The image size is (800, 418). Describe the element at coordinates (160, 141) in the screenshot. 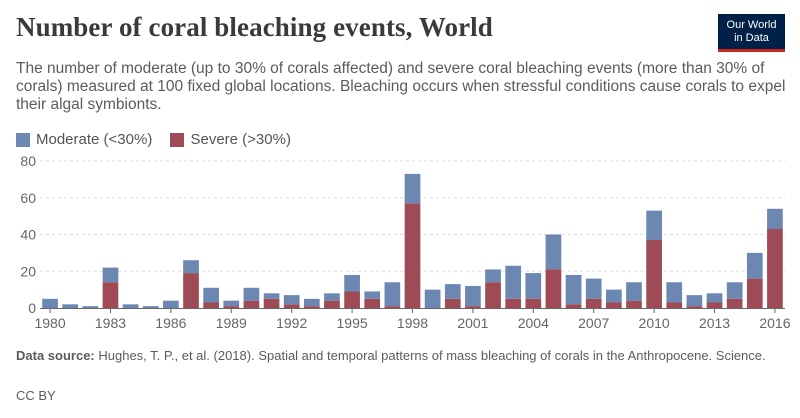

I see `legend: Moderate (<30%) Severe (>30%)` at that location.